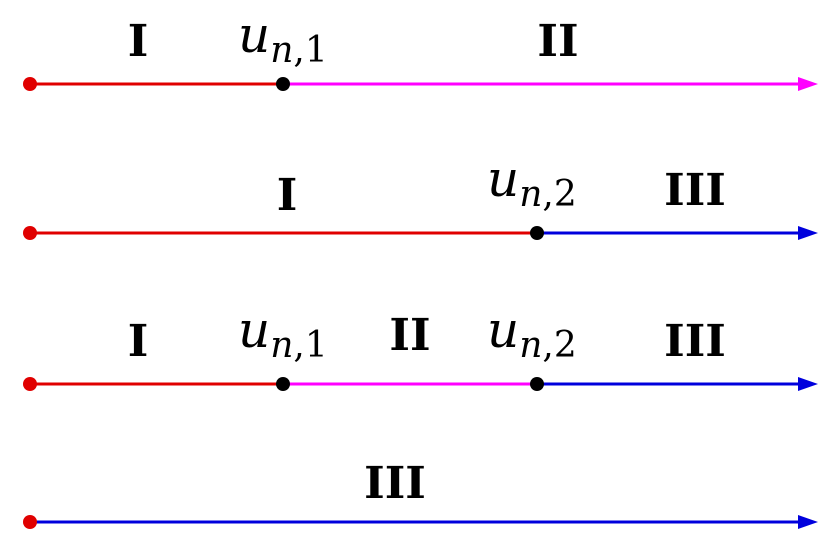 This screenshot has height=554, width=831. Describe the element at coordinates (287, 195) in the screenshot. I see `row-2-label-left: I` at that location.